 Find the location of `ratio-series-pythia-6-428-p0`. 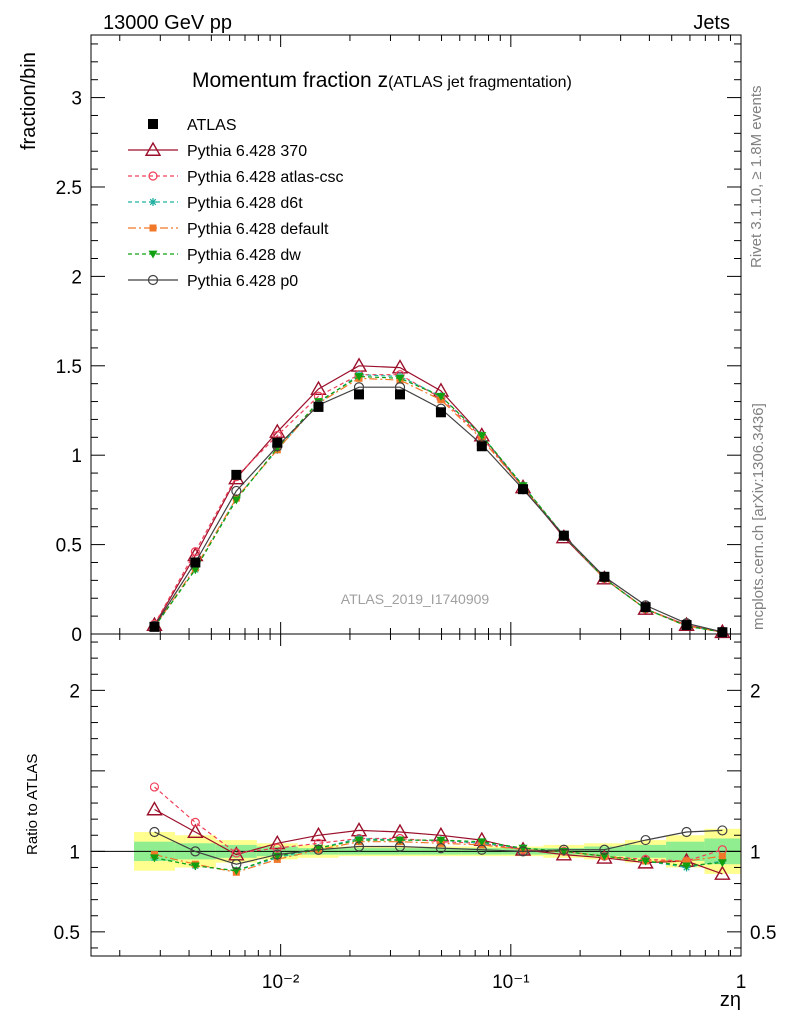

ratio-series-pythia-6-428-p0 is located at coordinates (438, 847).